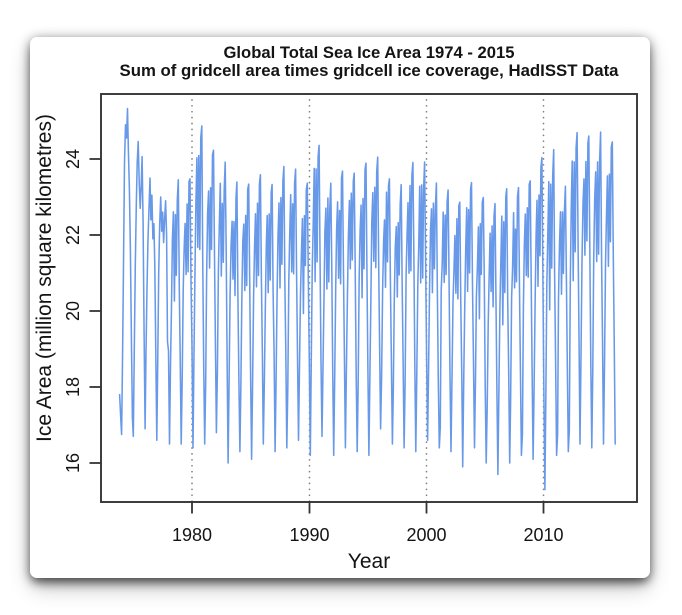 This screenshot has height=615, width=682. I want to click on svg-text: 24, so click(73, 159).